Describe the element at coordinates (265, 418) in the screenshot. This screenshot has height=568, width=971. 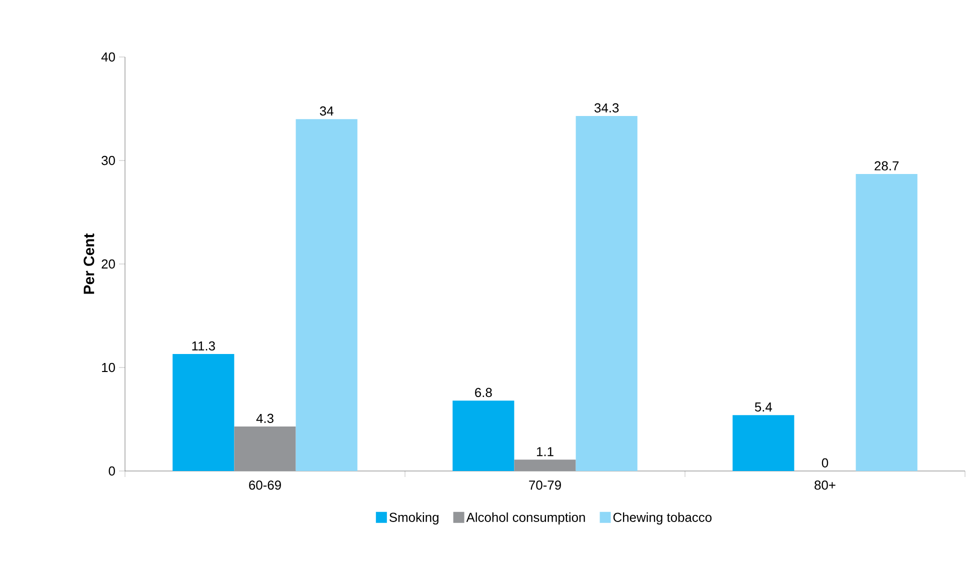
I see `data-label: 4.3` at that location.